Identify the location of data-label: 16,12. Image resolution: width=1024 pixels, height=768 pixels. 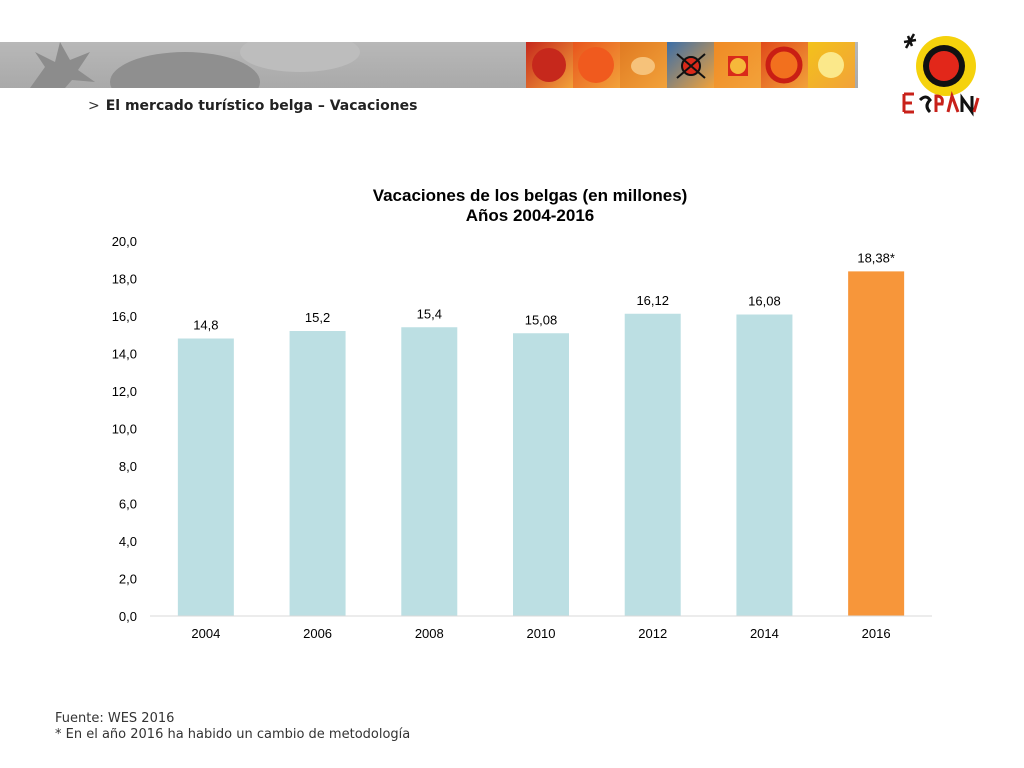
(652, 300).